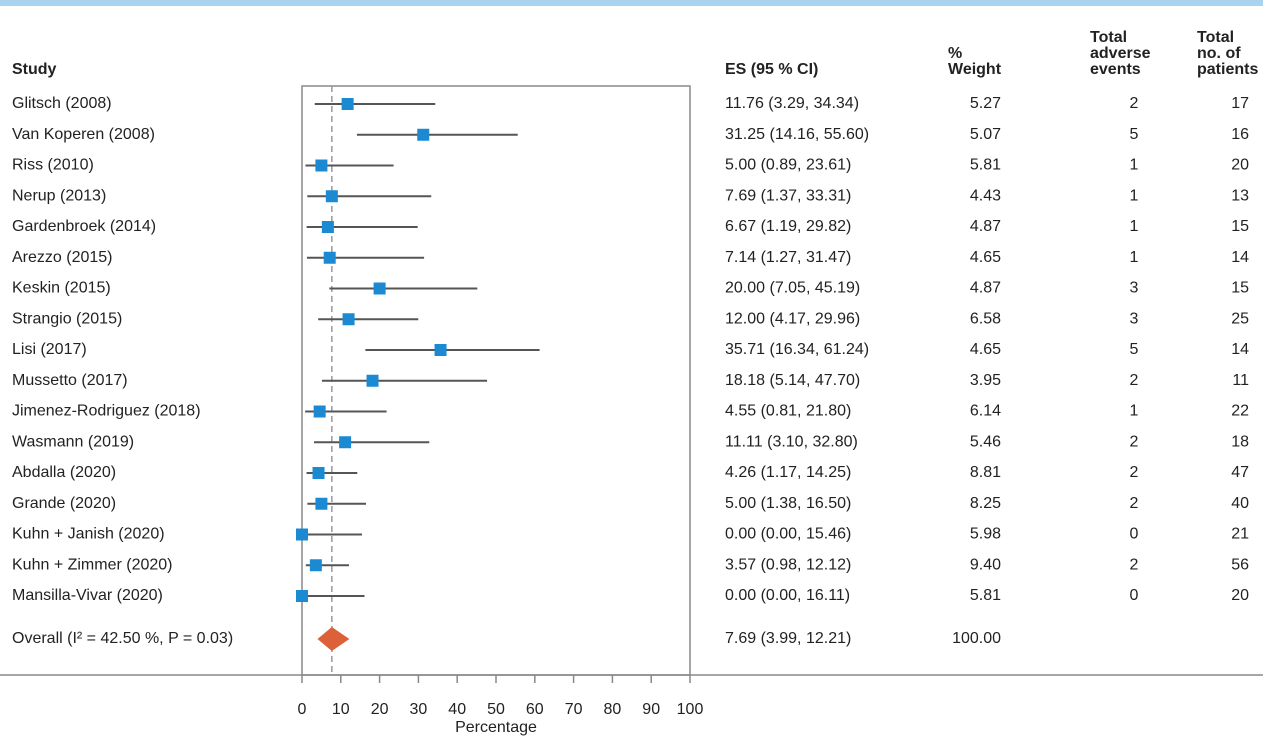  Describe the element at coordinates (1240, 441) in the screenshot. I see `patients: 18` at that location.